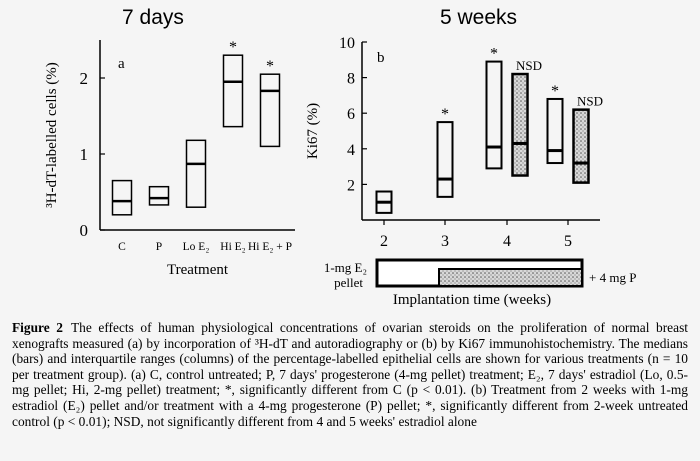 The width and height of the screenshot is (700, 461). I want to click on y-axis-label-b: Ki67 (%), so click(313, 131).